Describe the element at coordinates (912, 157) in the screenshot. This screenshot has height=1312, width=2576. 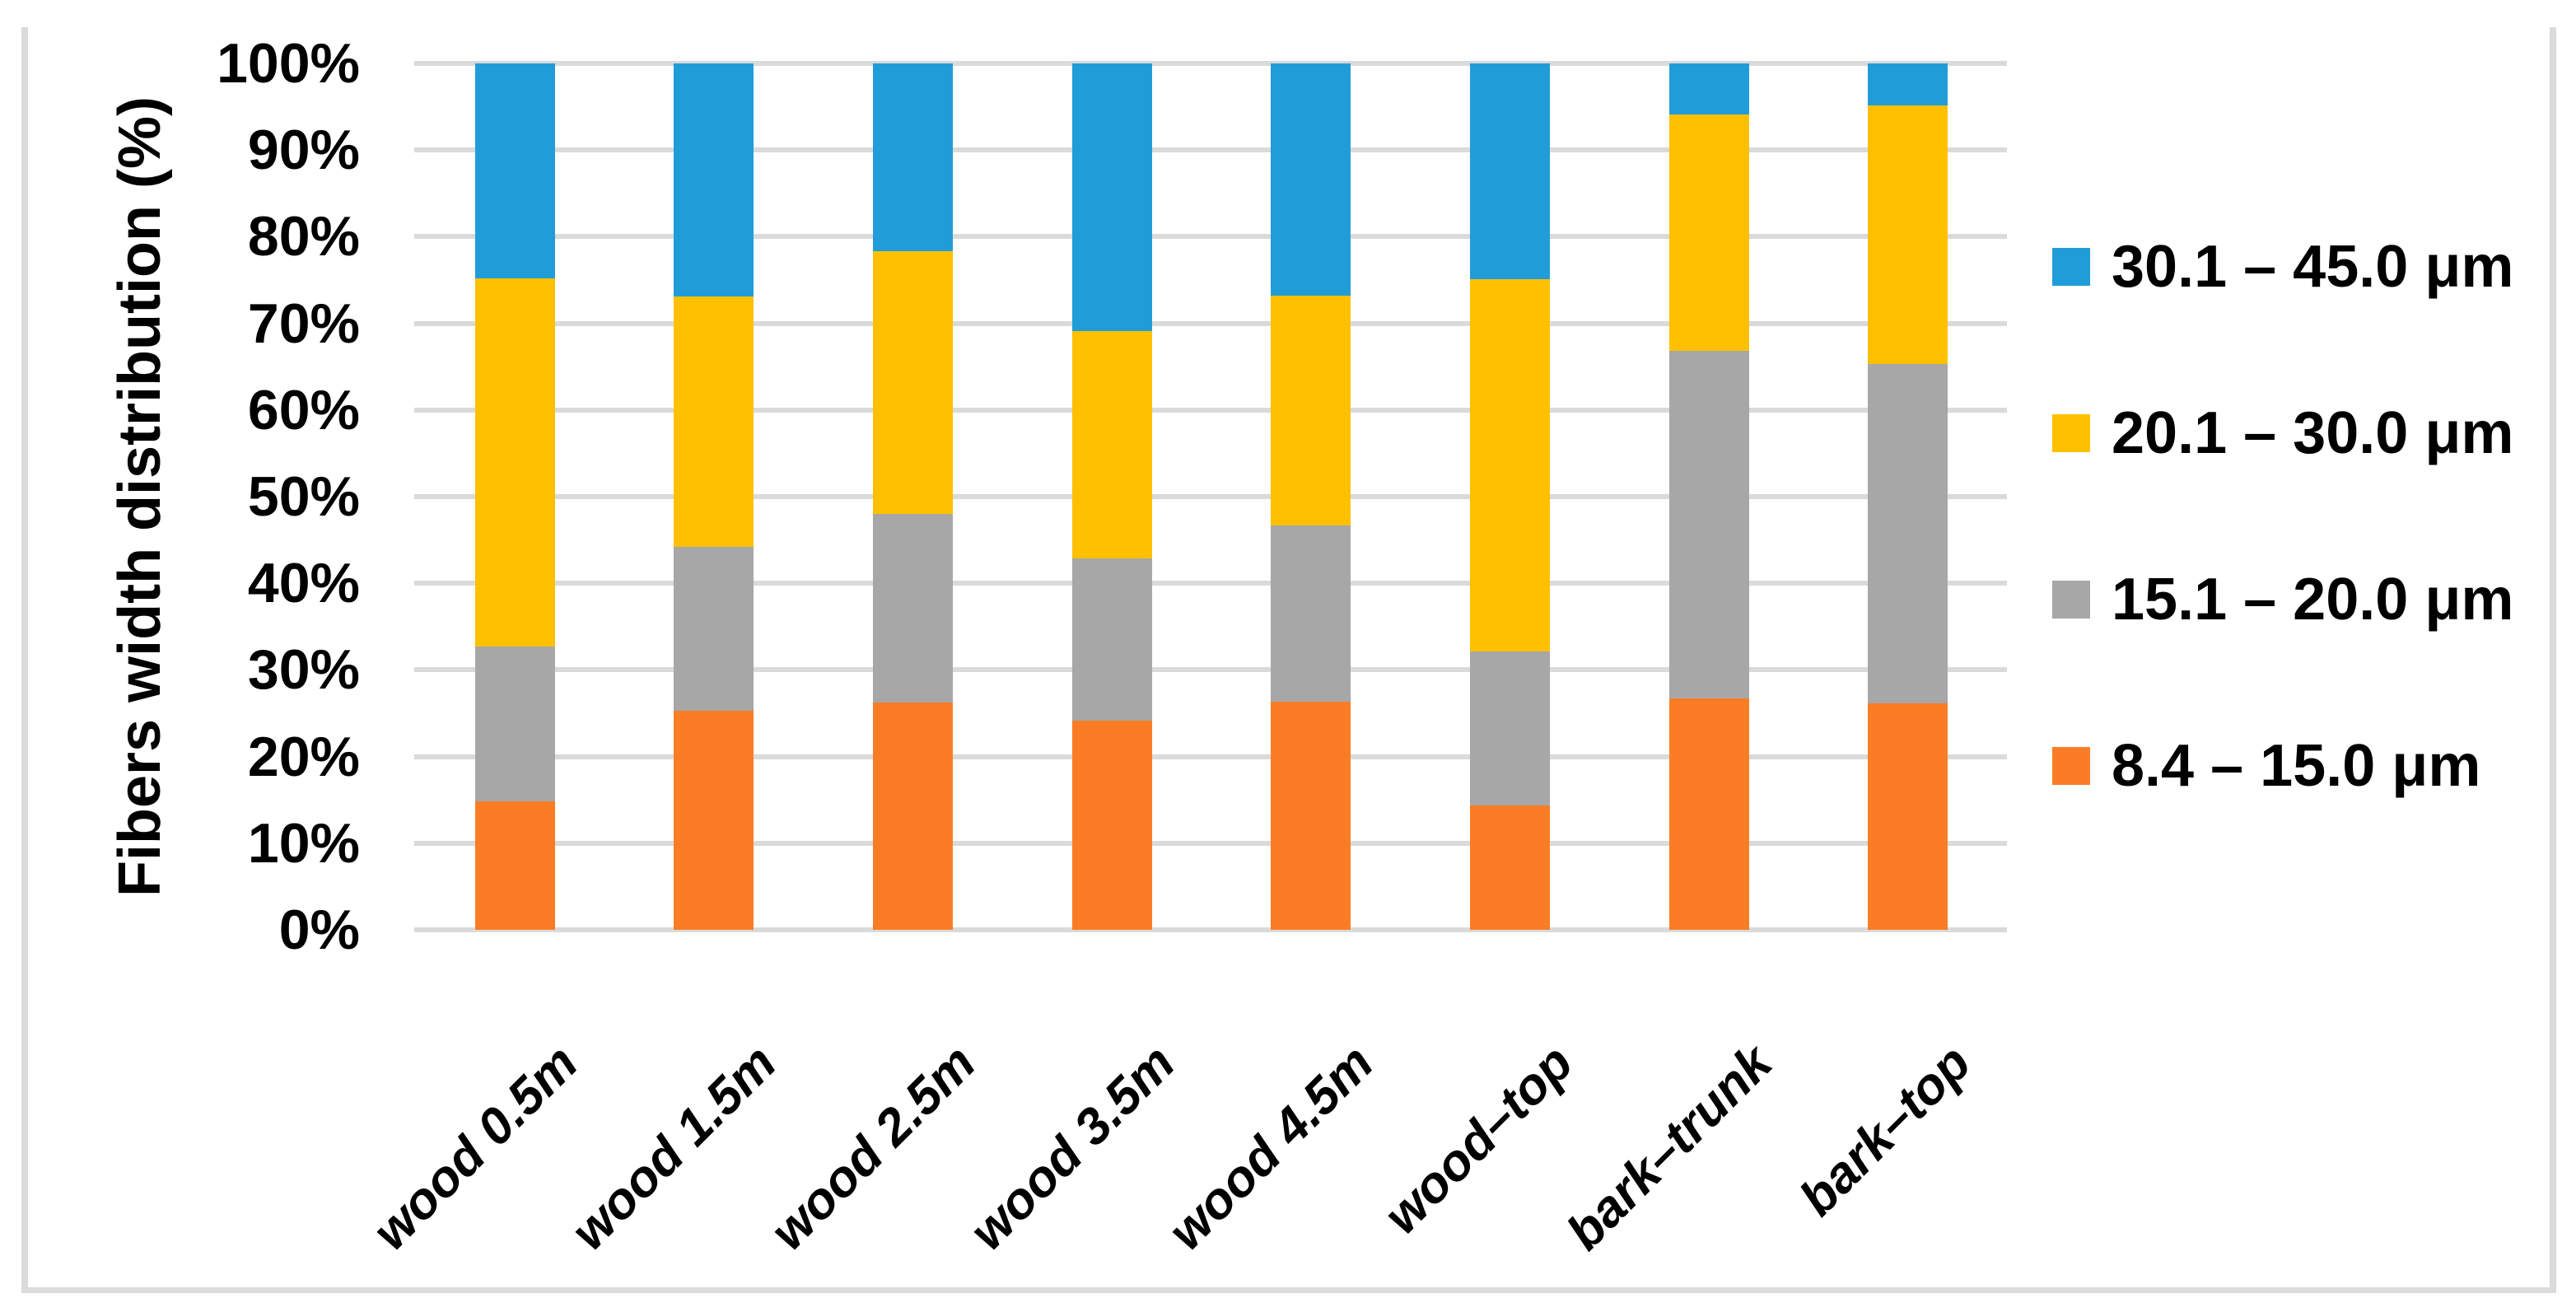
I see `bar-segment-wood-2.5m-30.1-45.0-m` at that location.